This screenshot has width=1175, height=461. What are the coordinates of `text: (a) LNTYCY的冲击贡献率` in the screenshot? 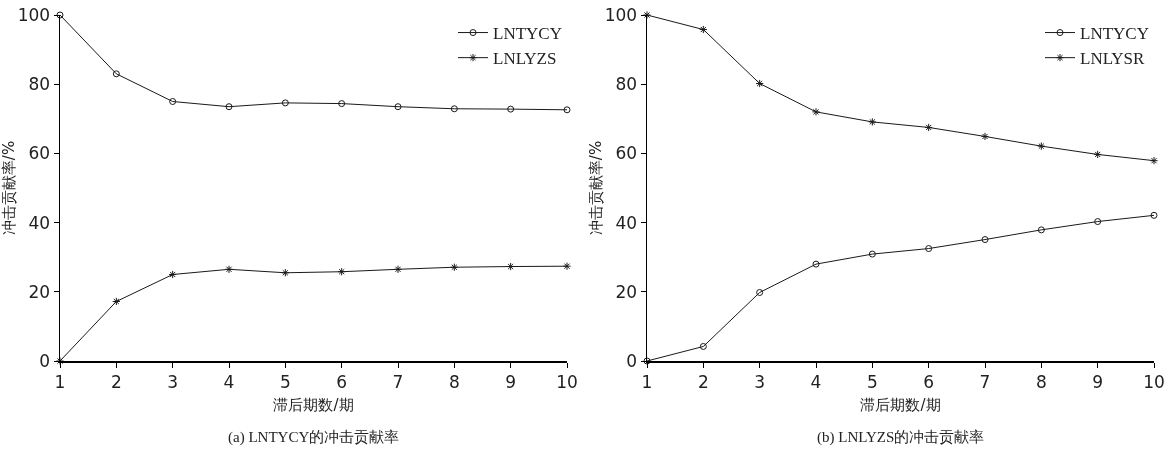 It's located at (314, 437).